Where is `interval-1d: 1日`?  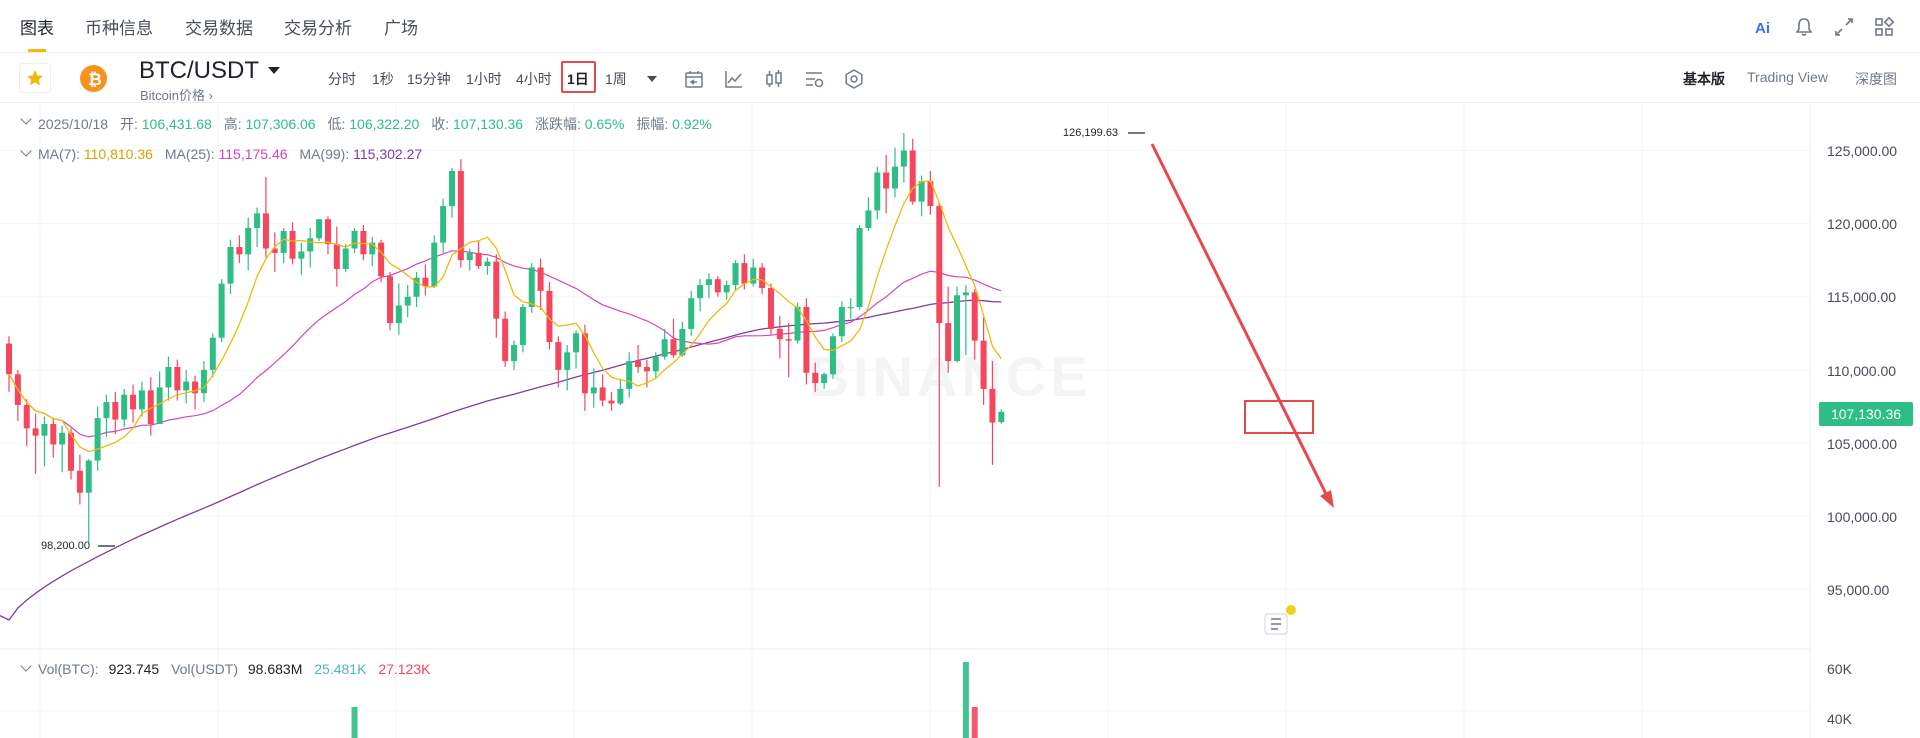 interval-1d: 1日 is located at coordinates (578, 79).